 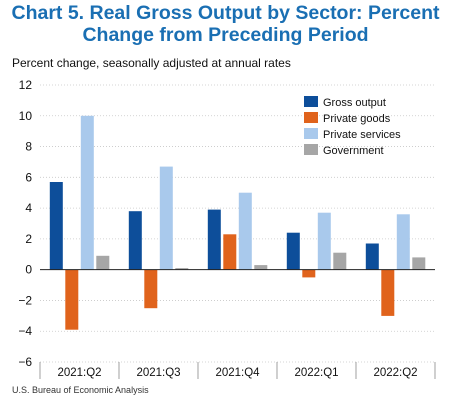 What do you see at coordinates (26, 85) in the screenshot?
I see `y-tick-label: 12` at bounding box center [26, 85].